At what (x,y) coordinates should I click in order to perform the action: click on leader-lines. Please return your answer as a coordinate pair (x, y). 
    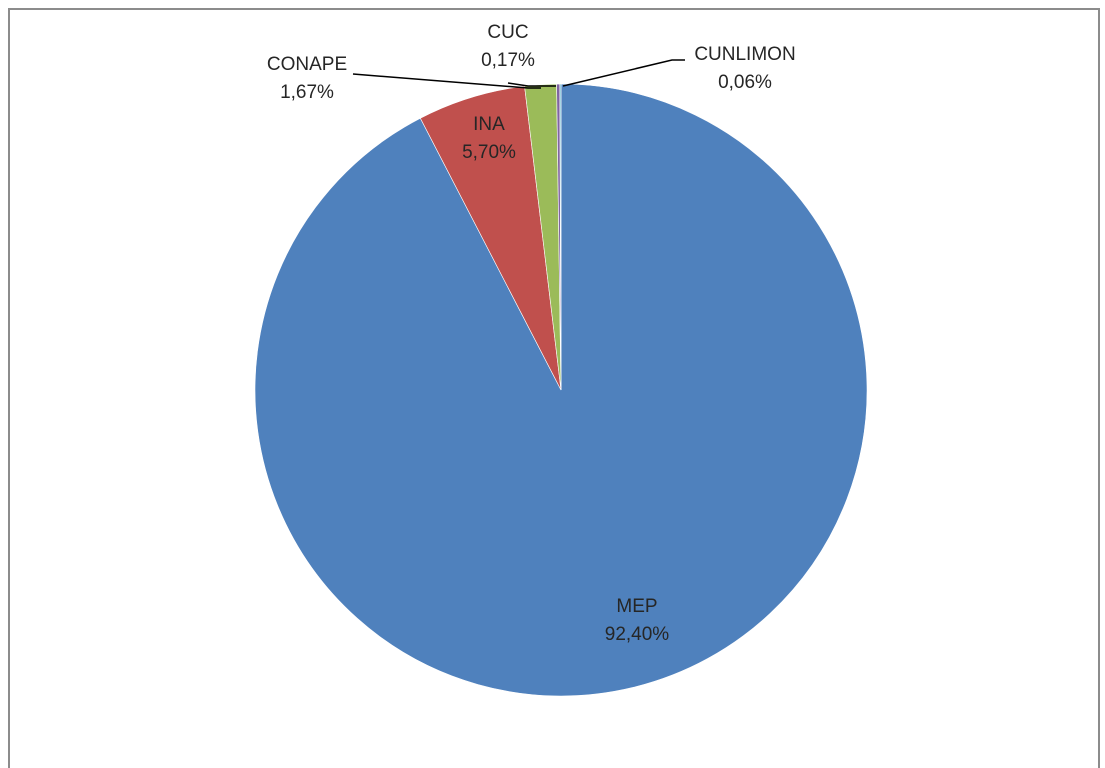
    Looking at the image, I should click on (518, 74).